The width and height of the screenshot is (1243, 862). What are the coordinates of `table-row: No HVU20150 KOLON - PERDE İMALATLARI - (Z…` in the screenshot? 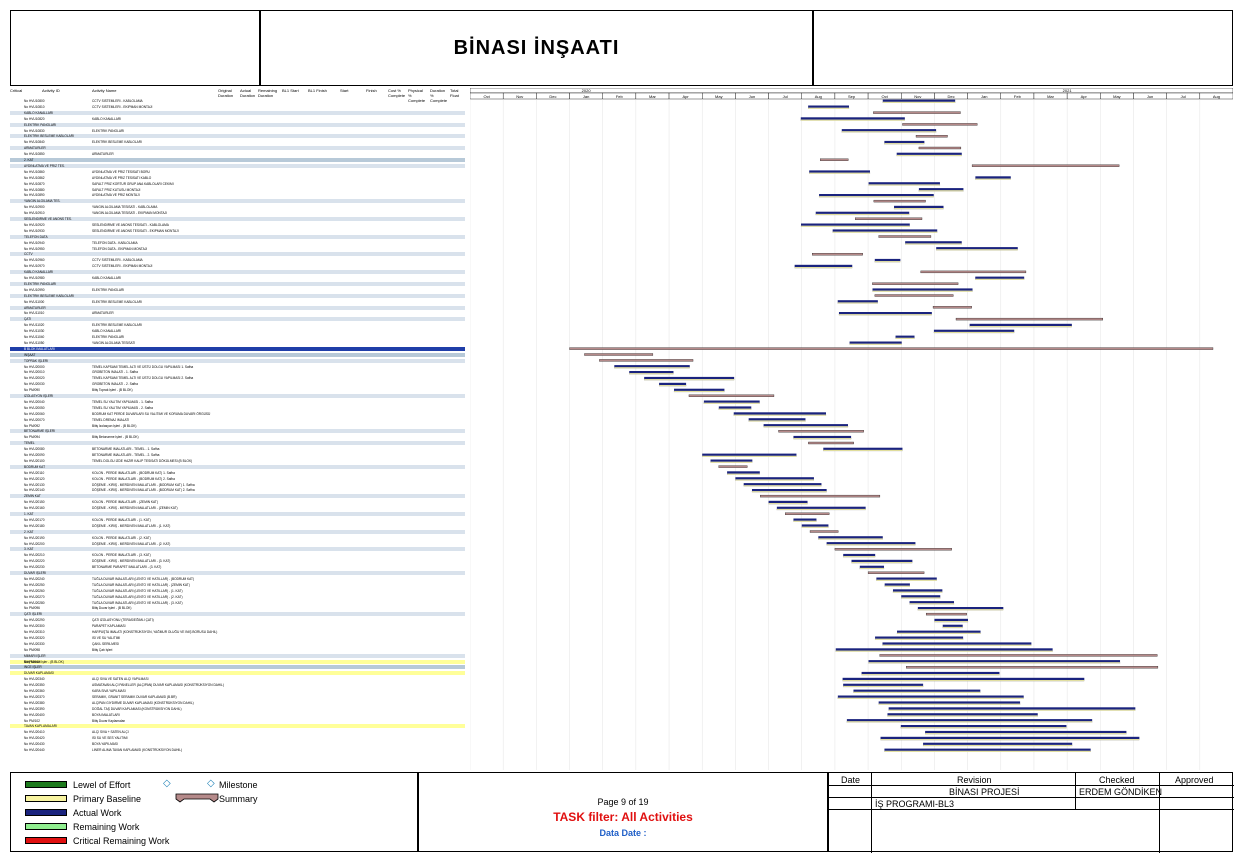 It's located at (237, 502).